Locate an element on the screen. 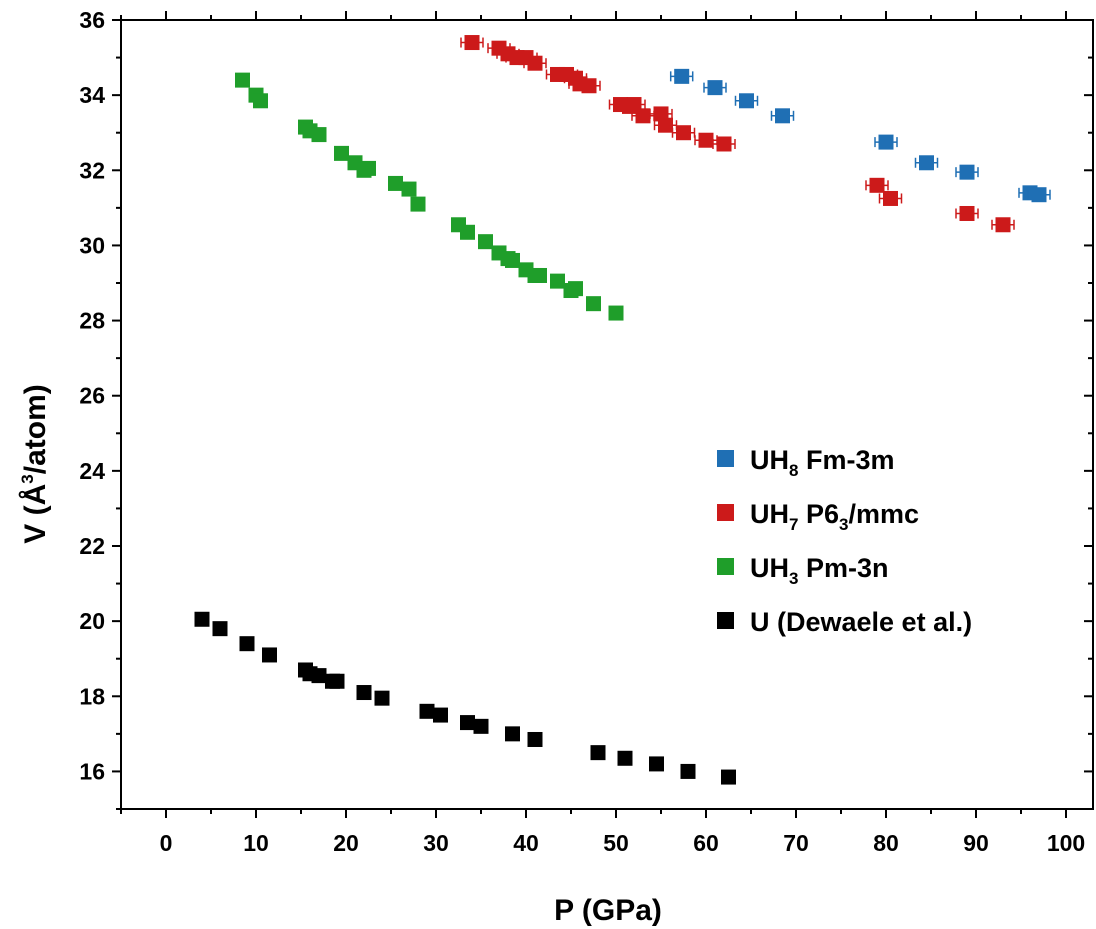 The width and height of the screenshot is (1096, 929). legend-marker-u is located at coordinates (725, 620).